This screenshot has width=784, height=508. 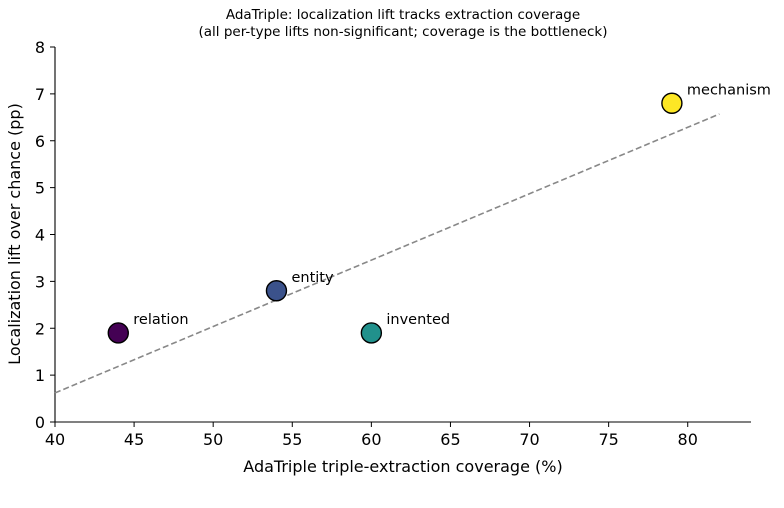 What do you see at coordinates (40, 235) in the screenshot?
I see `y-tick-label: 4` at bounding box center [40, 235].